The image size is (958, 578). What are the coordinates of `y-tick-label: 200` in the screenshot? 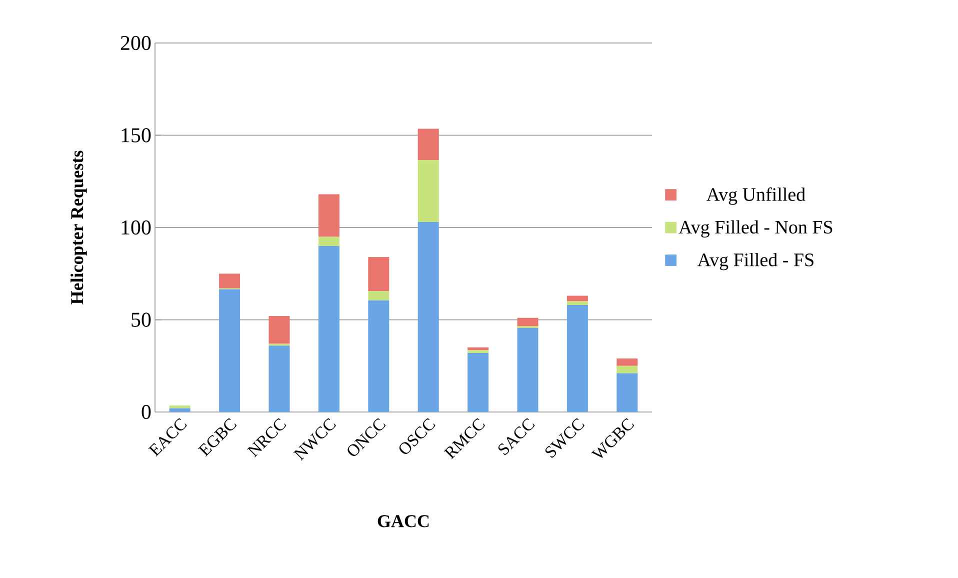 It's located at (135, 43).